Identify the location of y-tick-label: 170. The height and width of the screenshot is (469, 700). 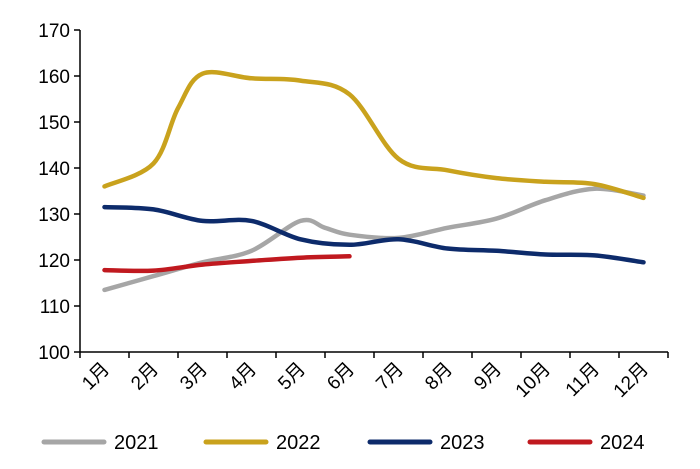
(54, 31).